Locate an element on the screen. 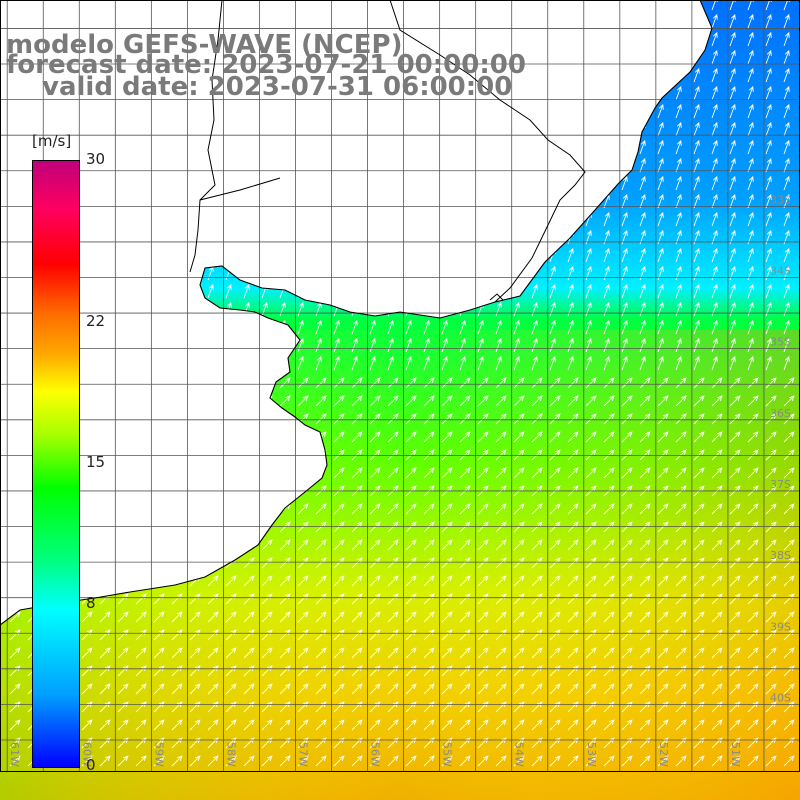 Image resolution: width=800 pixels, height=800 pixels. longitude-labels: 61W 60W 59W 58W 57W 56W 55W 54W 53W 52W 51W is located at coordinates (375, 754).